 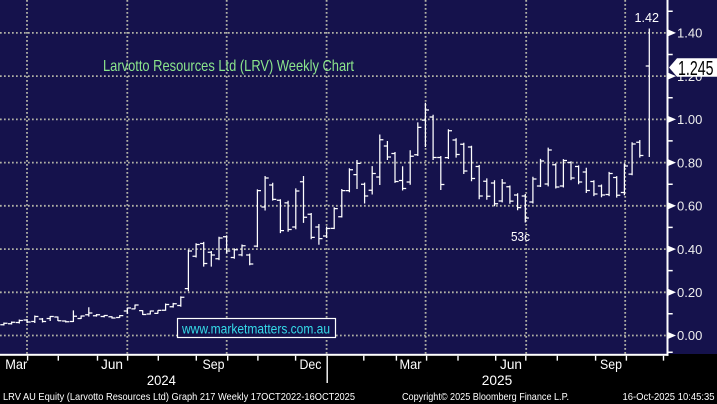 What do you see at coordinates (255, 329) in the screenshot?
I see `svg-text: www.marketmatters.com.au` at bounding box center [255, 329].